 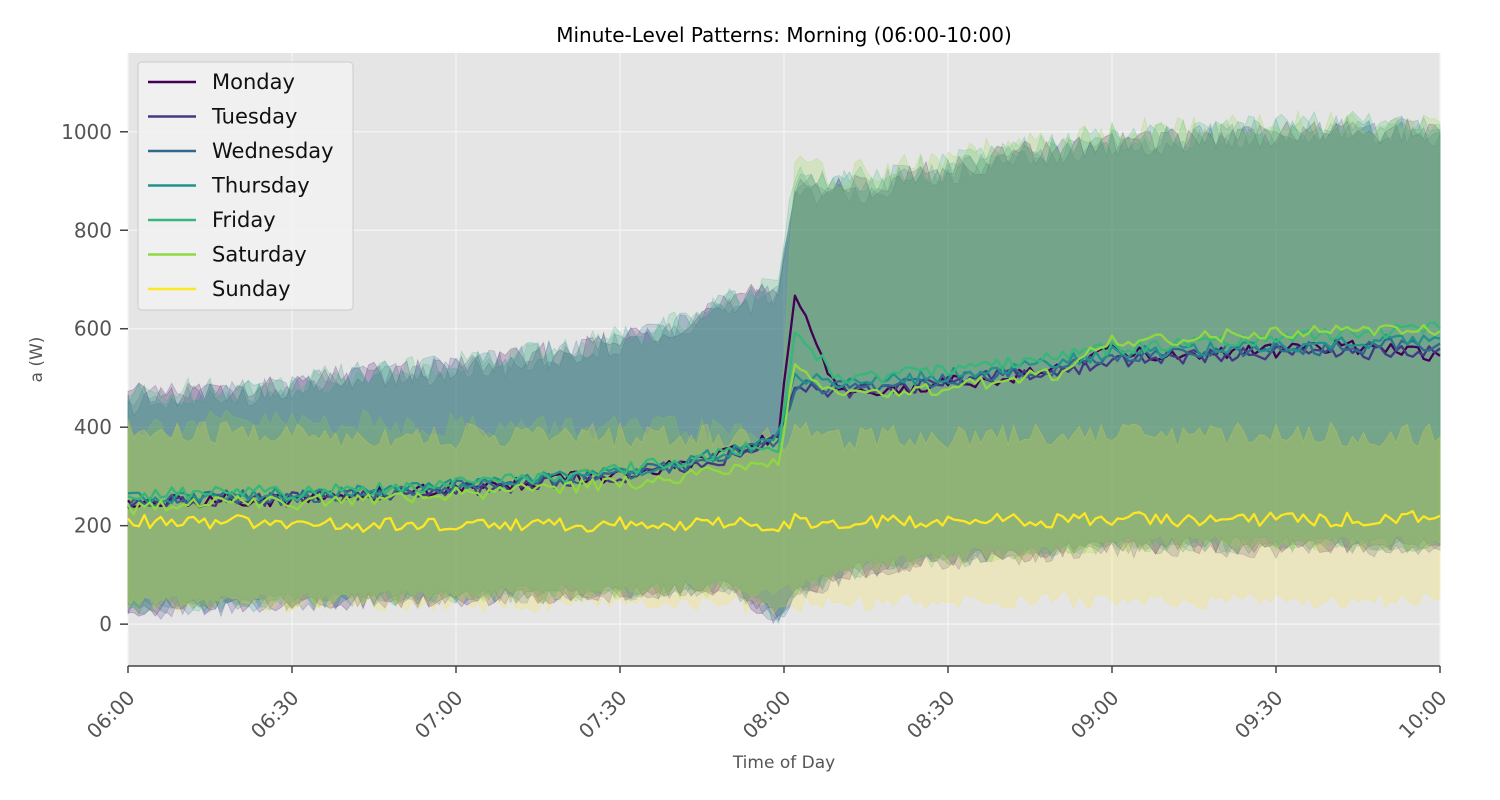 I want to click on y-tick-label: 400, so click(x=93, y=427).